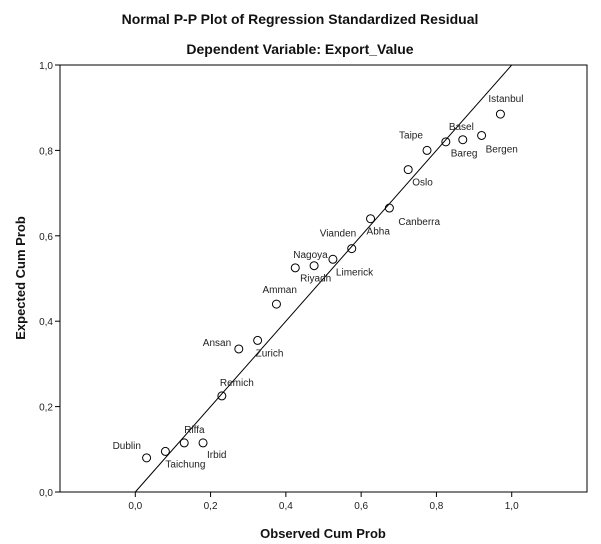  Describe the element at coordinates (502, 149) in the screenshot. I see `data-point-label: Bergen` at that location.